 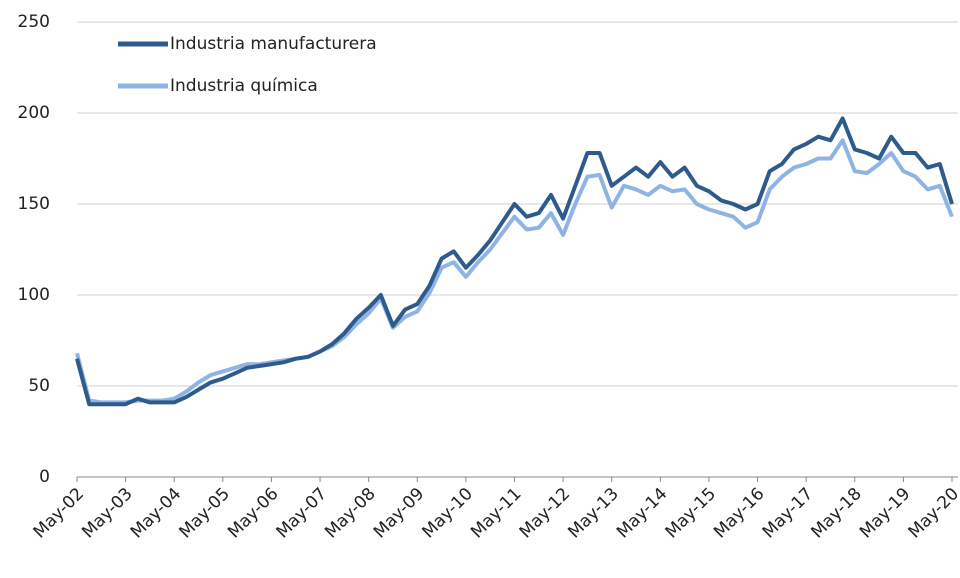 I want to click on y-tick-label: 200, so click(x=34, y=113).